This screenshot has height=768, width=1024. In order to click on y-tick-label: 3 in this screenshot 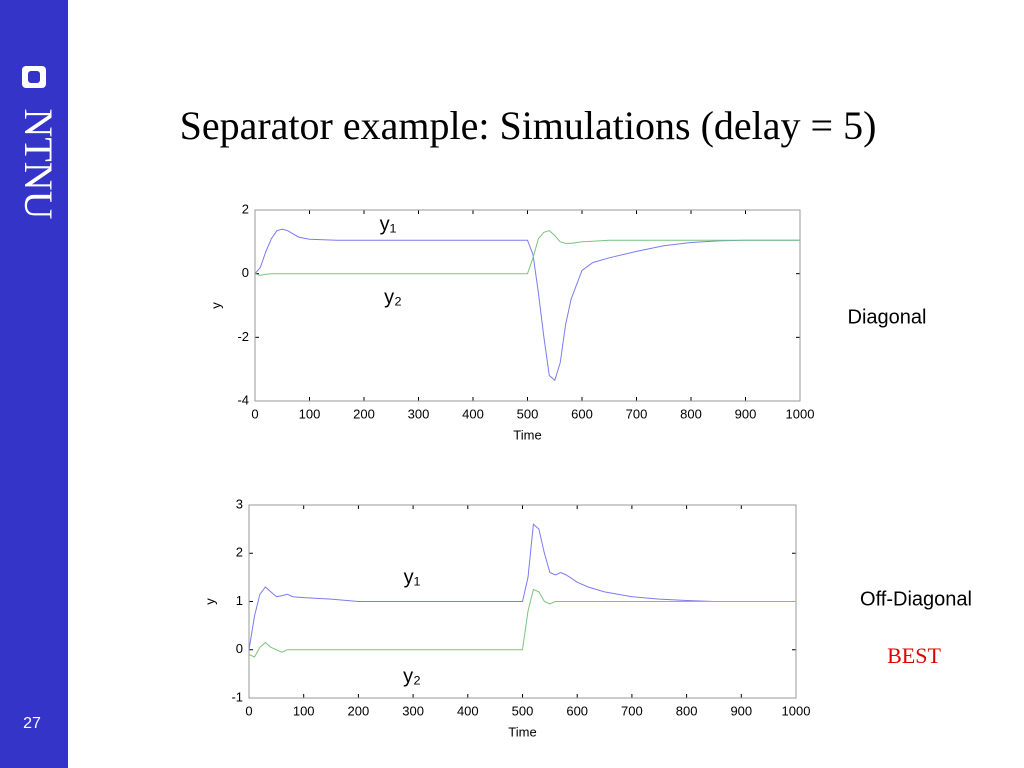, I will do `click(239, 503)`.